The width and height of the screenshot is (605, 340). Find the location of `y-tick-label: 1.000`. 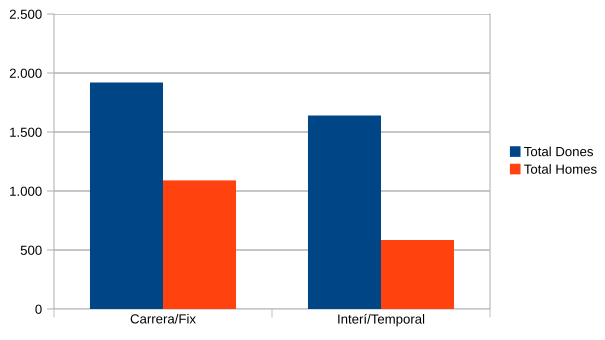

y-tick-label: 1.000 is located at coordinates (26, 191).